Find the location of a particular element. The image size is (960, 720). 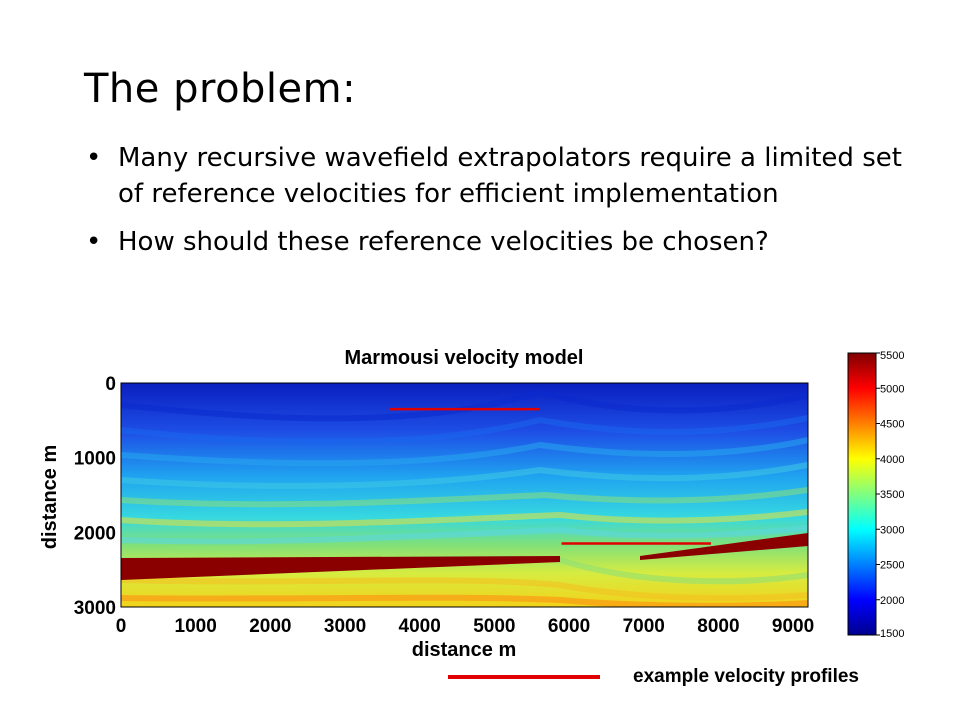

chart-title: Marmousi velocity model is located at coordinates (464, 358).